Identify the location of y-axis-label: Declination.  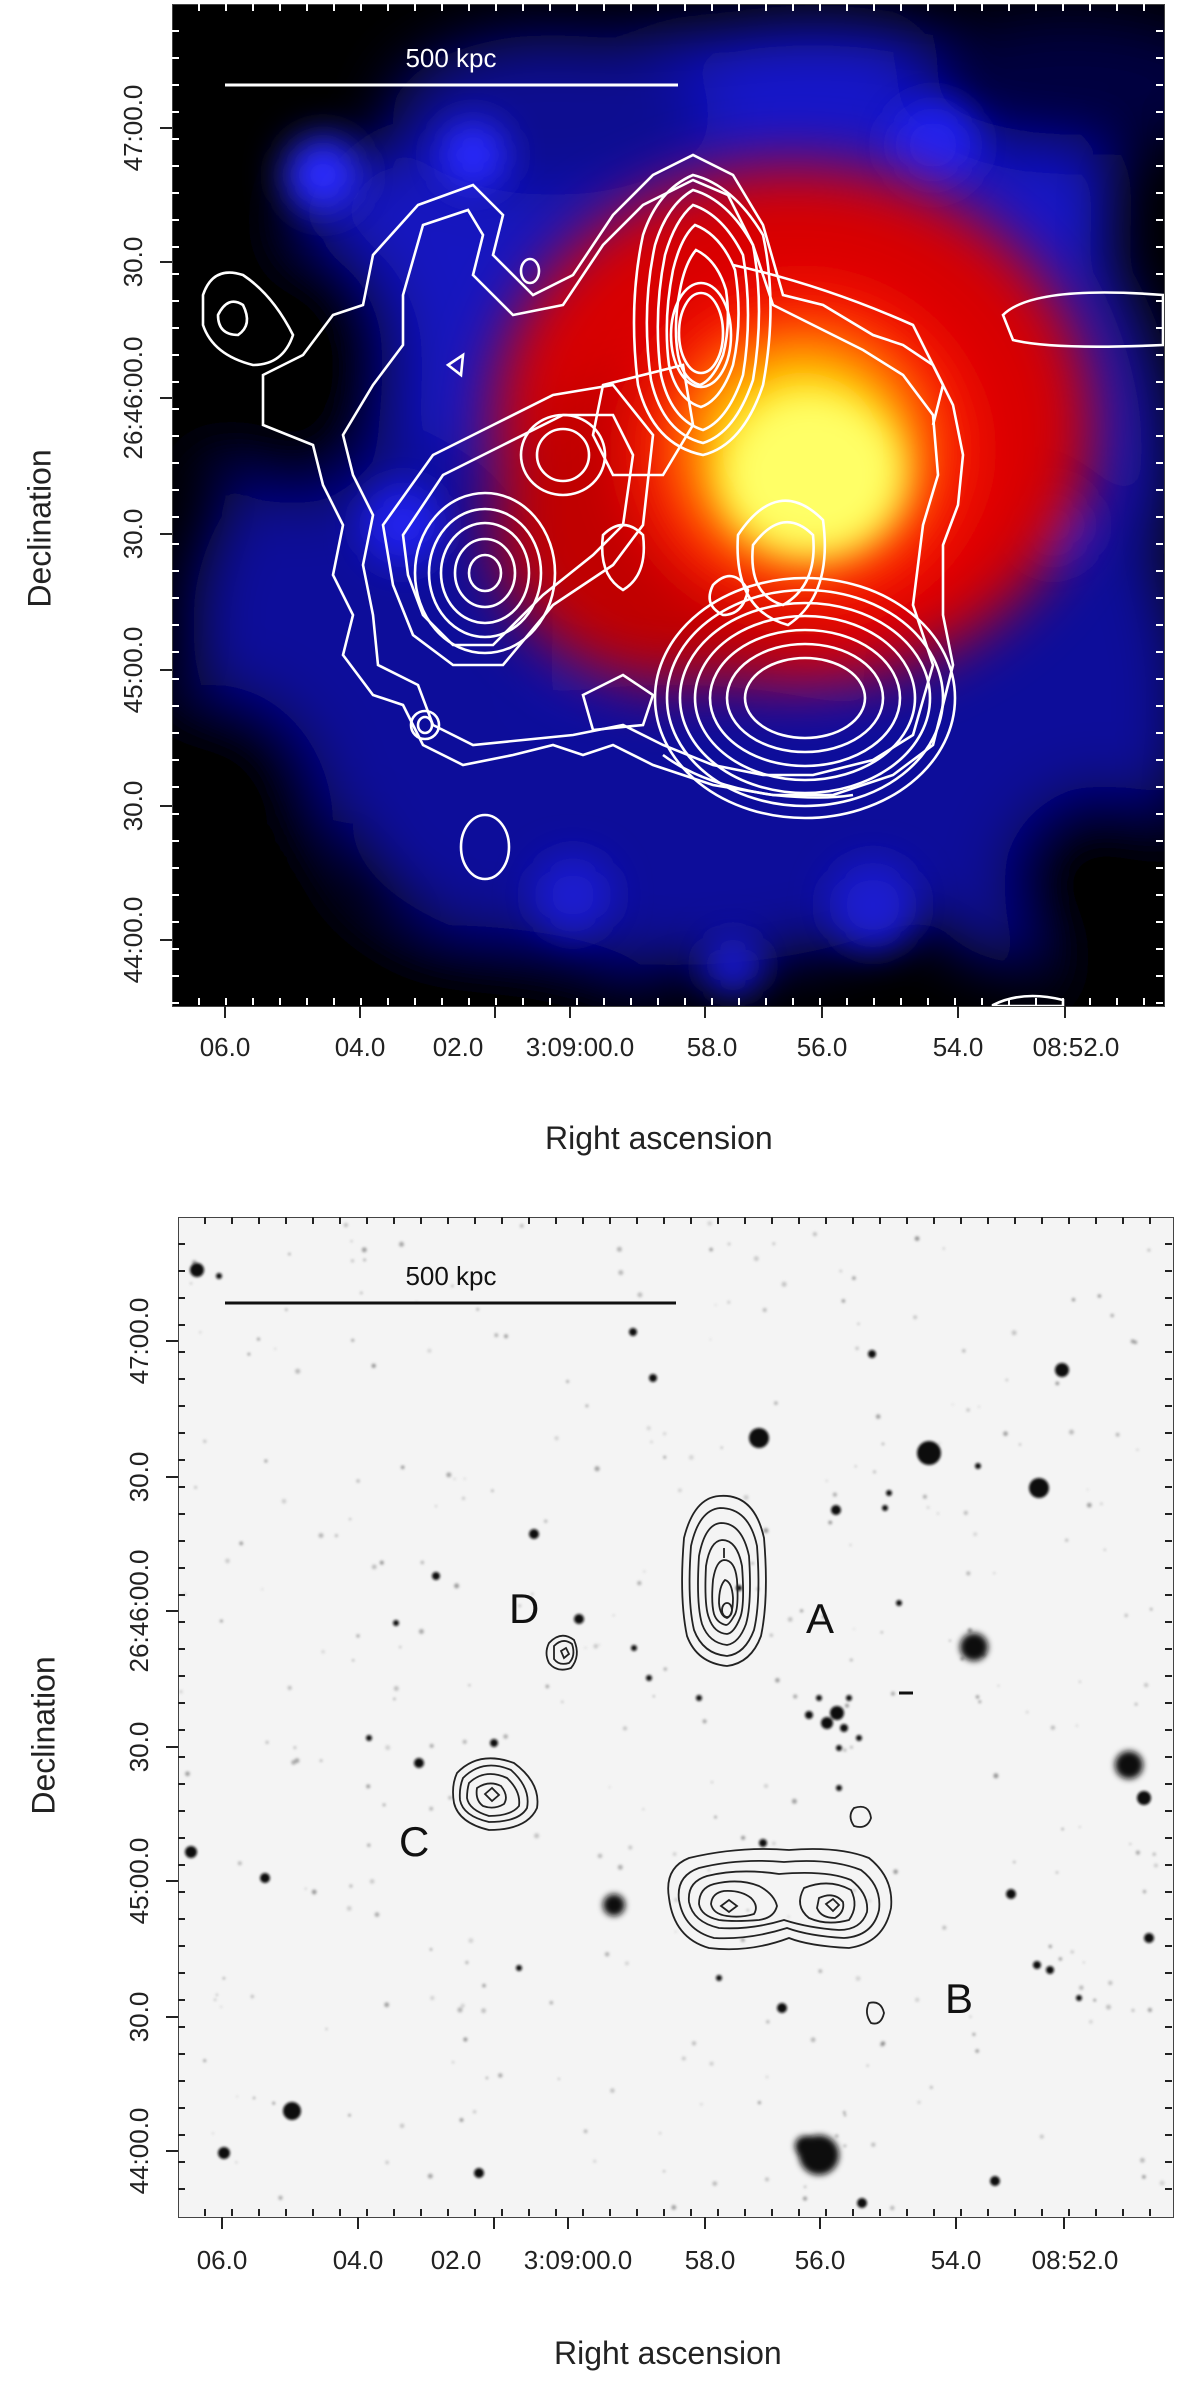
(39, 528).